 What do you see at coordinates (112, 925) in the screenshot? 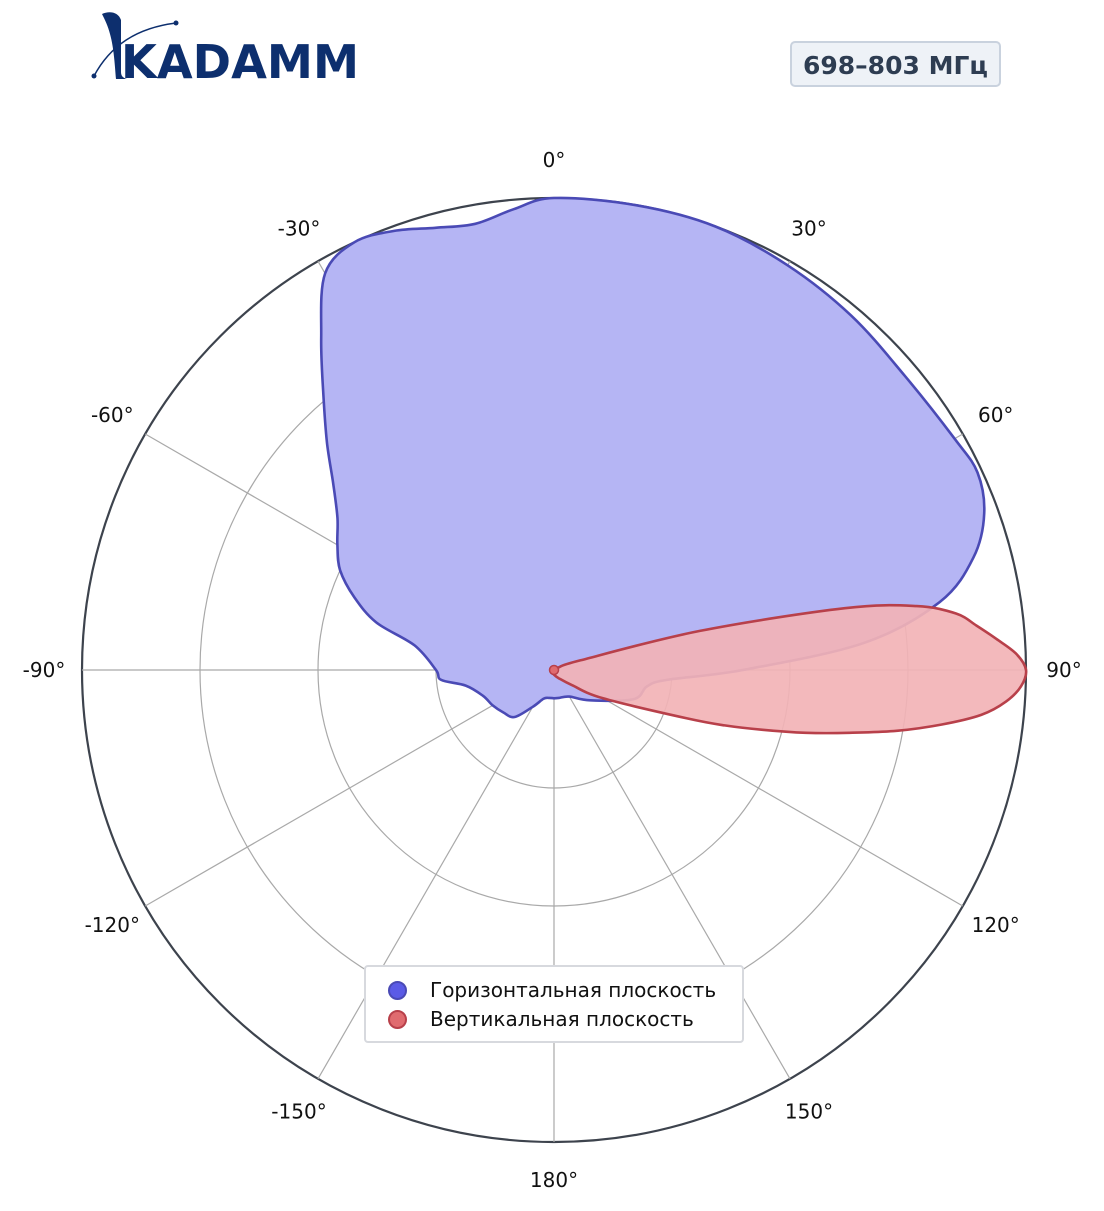
I see `angle-tick-label: -120°` at bounding box center [112, 925].